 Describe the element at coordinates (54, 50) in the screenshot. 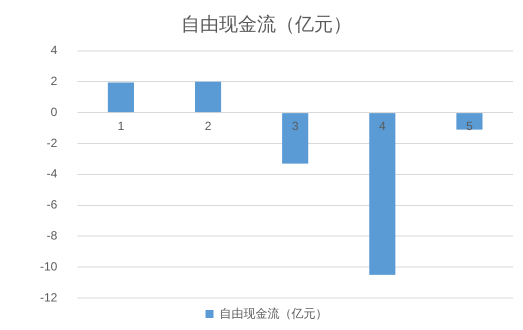

I see `y-tick-label: 4` at that location.